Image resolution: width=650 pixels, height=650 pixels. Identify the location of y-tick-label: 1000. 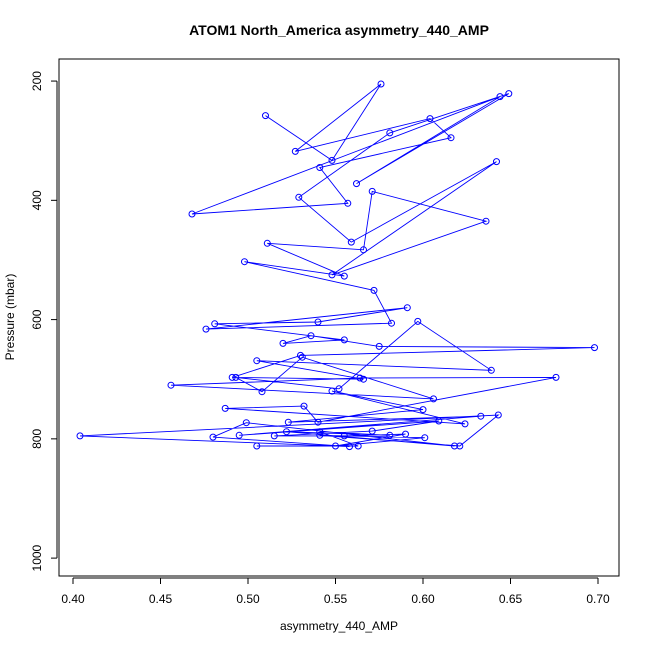
(37, 557).